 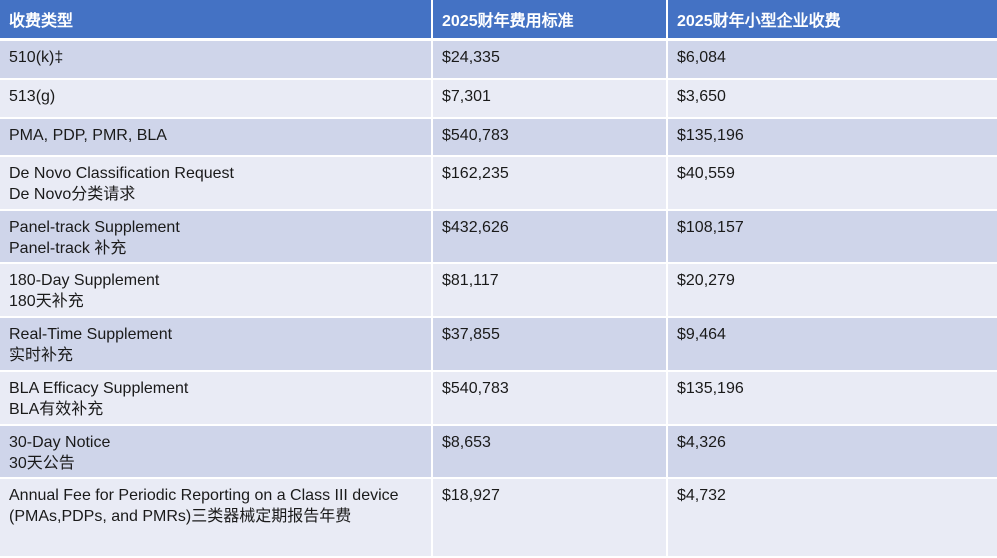 What do you see at coordinates (216, 60) in the screenshot?
I see `fee-type-cell: 510(k)‡` at bounding box center [216, 60].